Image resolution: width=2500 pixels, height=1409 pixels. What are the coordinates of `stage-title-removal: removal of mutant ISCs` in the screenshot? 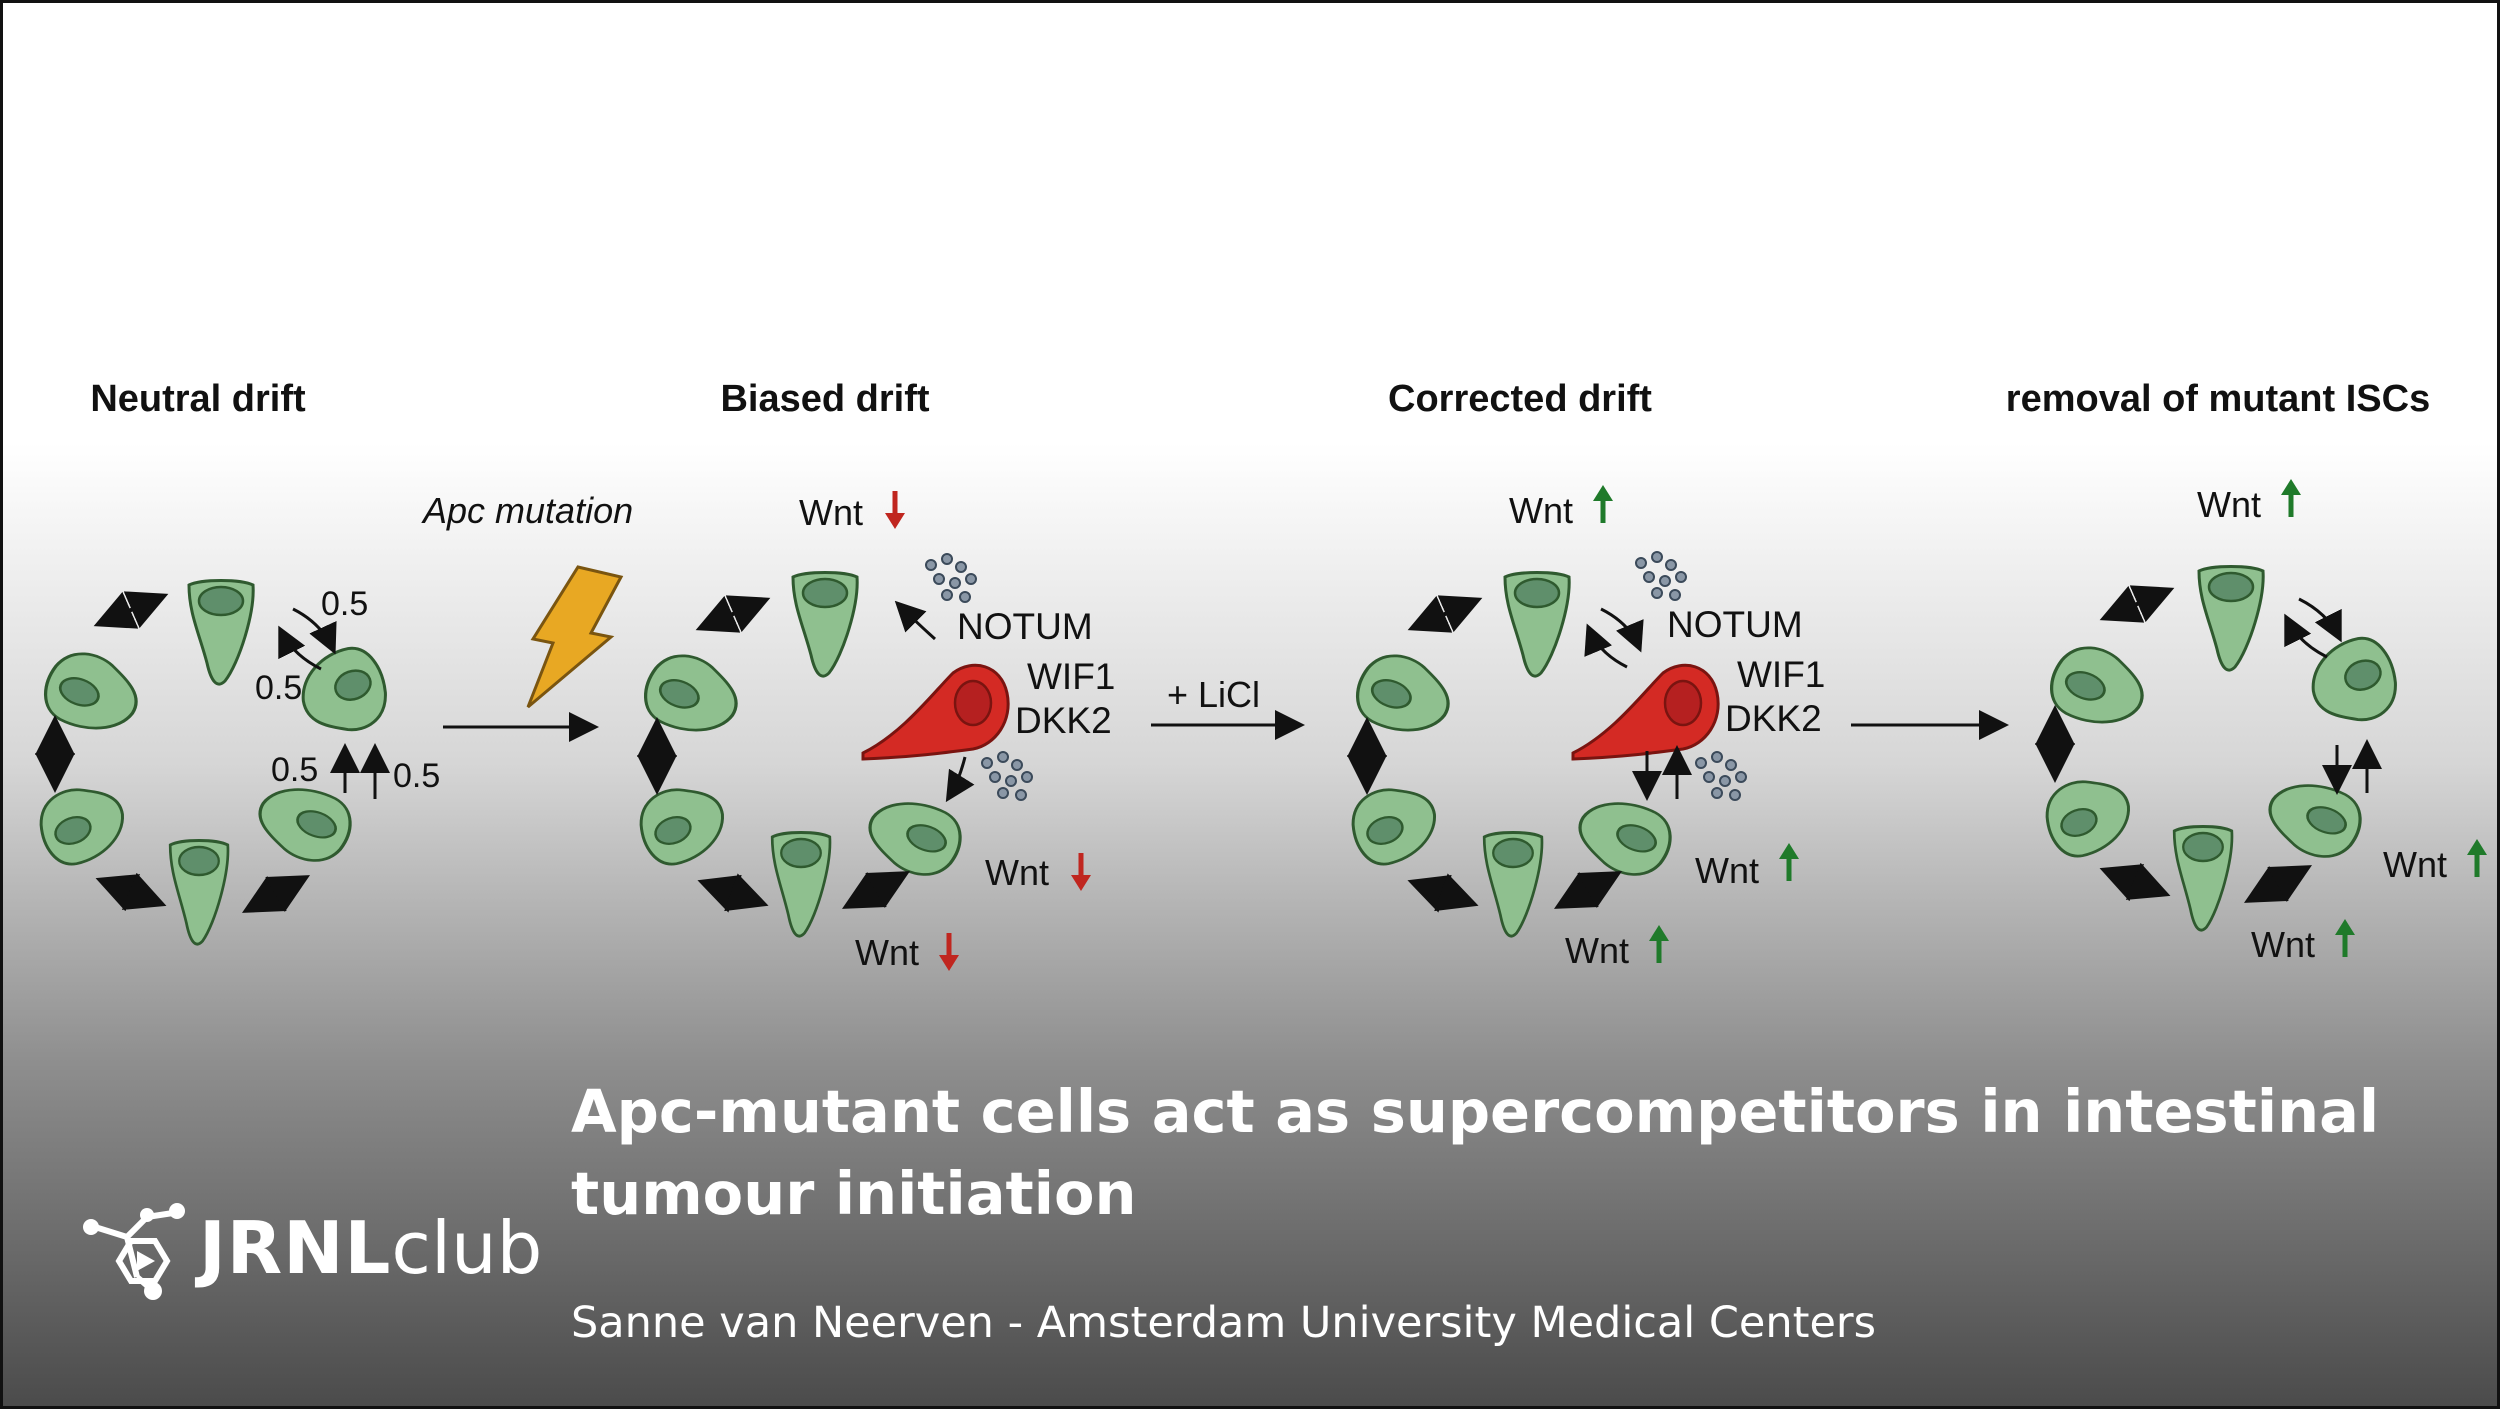 It's located at (2218, 399).